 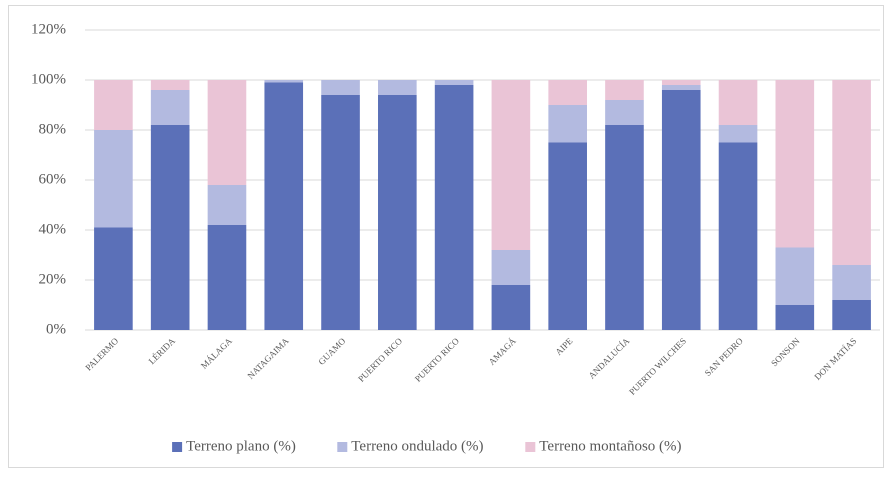 I want to click on legend-label: Terreno ondulado (%), so click(x=417, y=446).